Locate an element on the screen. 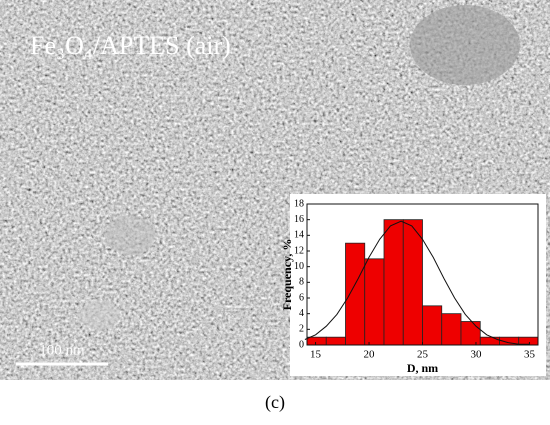 The height and width of the screenshot is (425, 550). x-axis-label: D, nm is located at coordinates (422, 368).